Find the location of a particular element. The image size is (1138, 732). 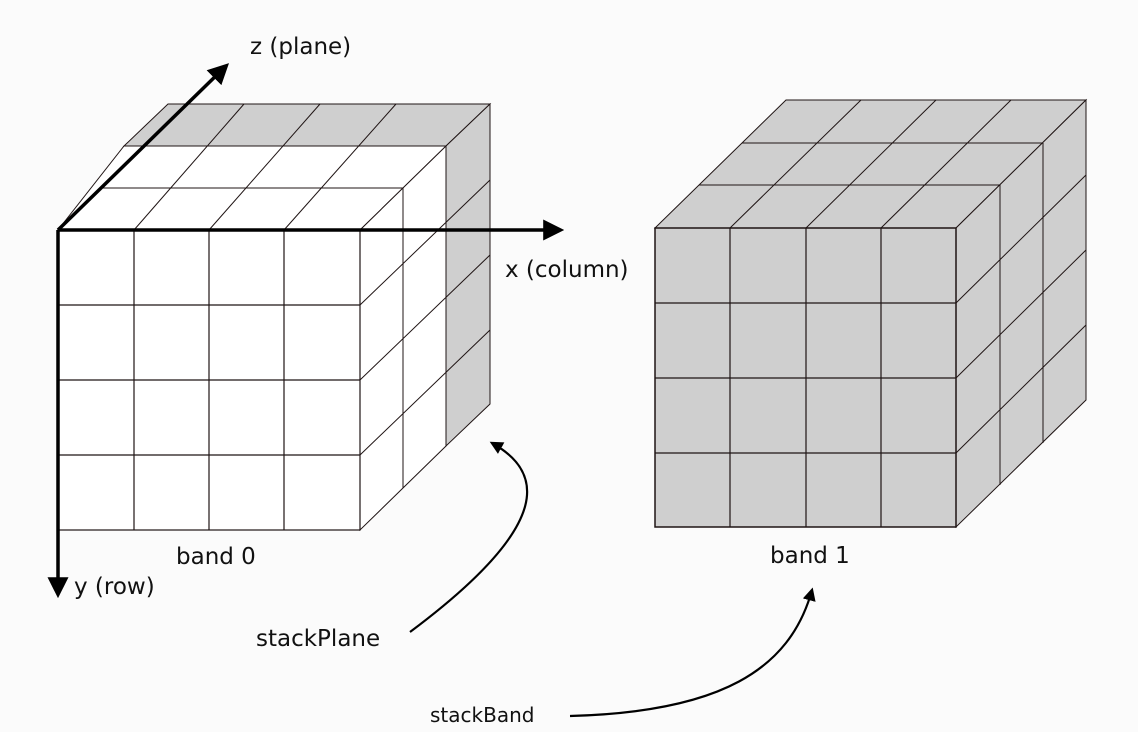

band-0-label: band 0 is located at coordinates (216, 557).